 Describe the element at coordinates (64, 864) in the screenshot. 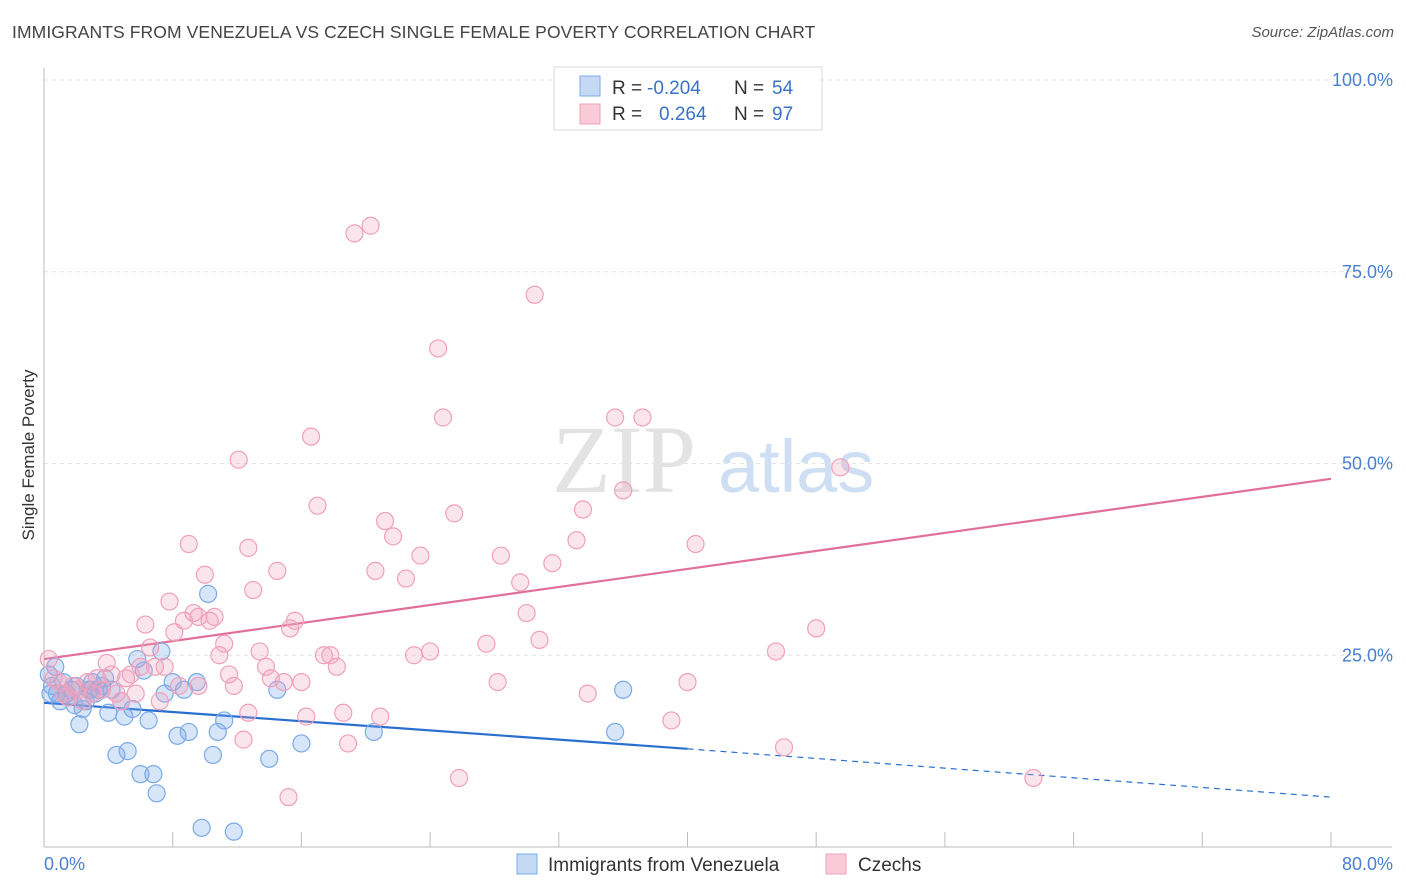

I see `x-tick-label-min: 0.0%` at that location.